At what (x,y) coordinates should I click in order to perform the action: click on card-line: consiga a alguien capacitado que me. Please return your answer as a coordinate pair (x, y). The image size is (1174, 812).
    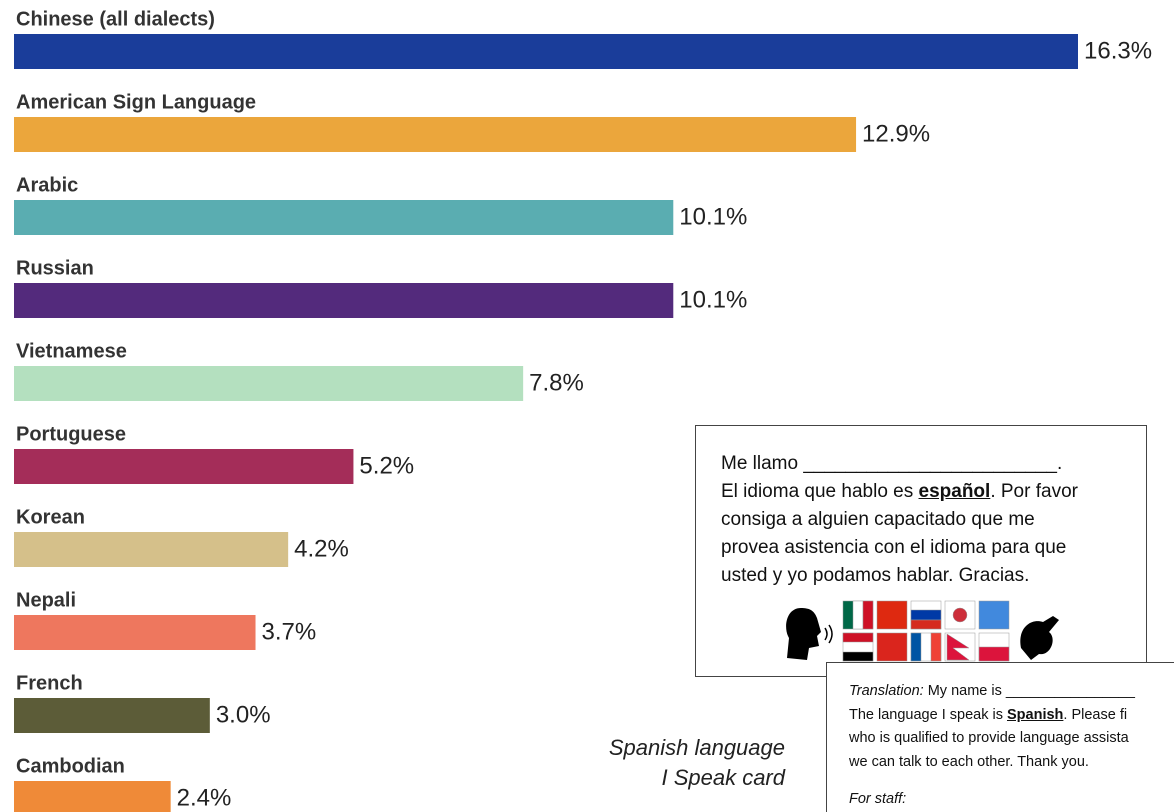
    Looking at the image, I should click on (878, 519).